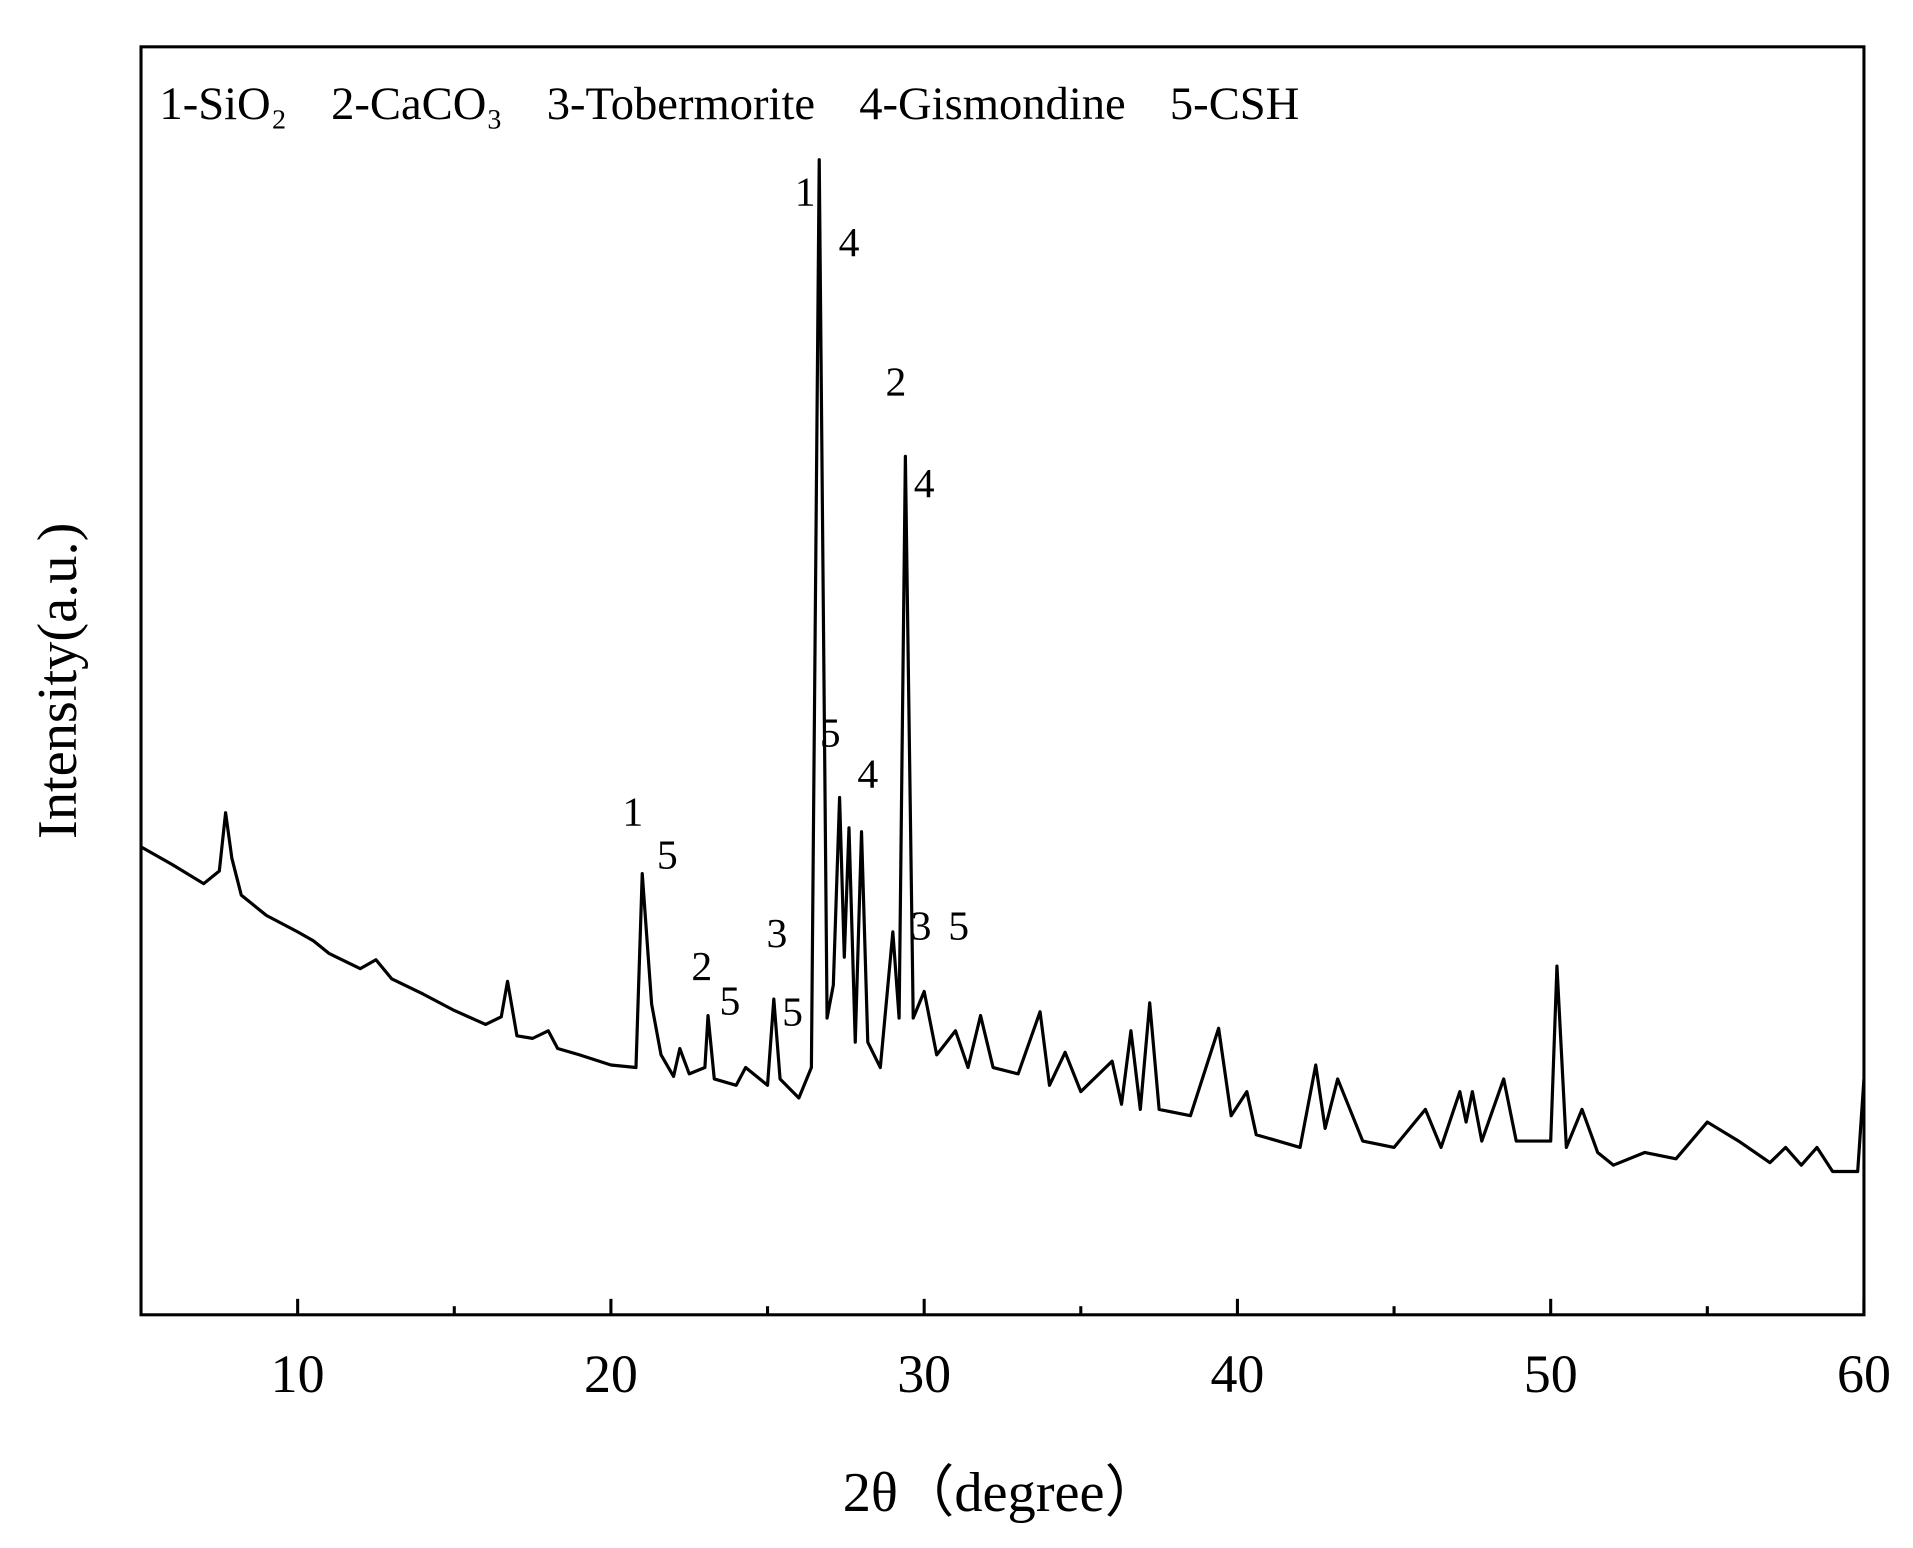 Image resolution: width=1913 pixels, height=1548 pixels. Describe the element at coordinates (1237, 1374) in the screenshot. I see `x-tick-label: 40` at that location.